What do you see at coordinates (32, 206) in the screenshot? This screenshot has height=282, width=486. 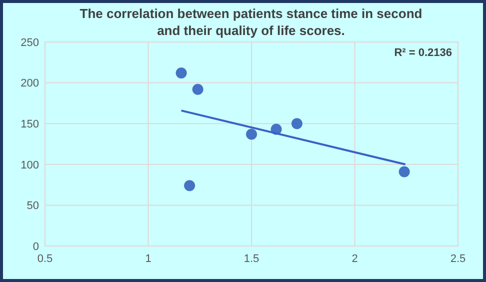 I see `y-tick-label: 50` at bounding box center [32, 206].